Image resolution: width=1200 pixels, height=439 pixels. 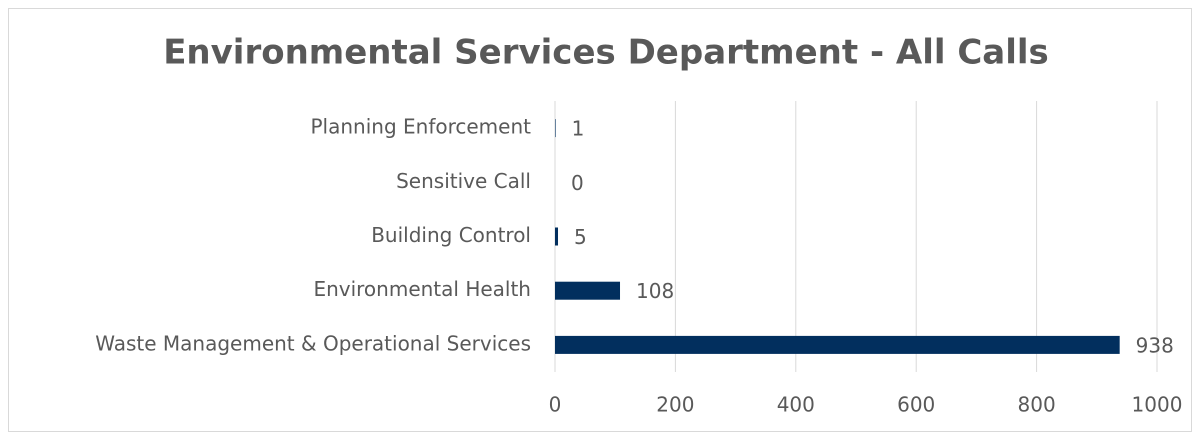 I want to click on x-tick-label: 0, so click(x=555, y=405).